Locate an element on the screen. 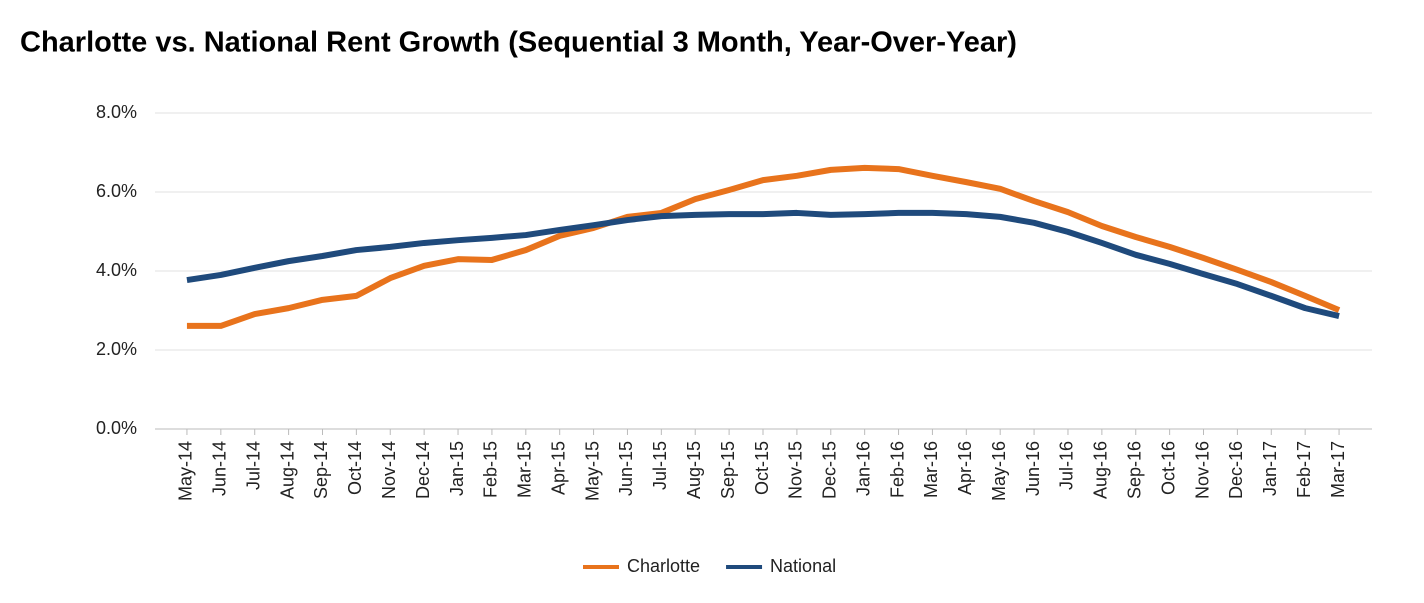 Image resolution: width=1424 pixels, height=603 pixels. x-tick-label: Sep-14 is located at coordinates (321, 470).